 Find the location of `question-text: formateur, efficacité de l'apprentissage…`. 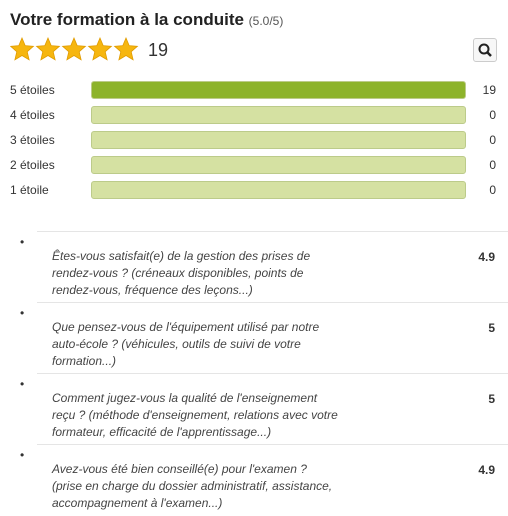

question-text: formateur, efficacité de l'apprentissage… is located at coordinates (162, 432).